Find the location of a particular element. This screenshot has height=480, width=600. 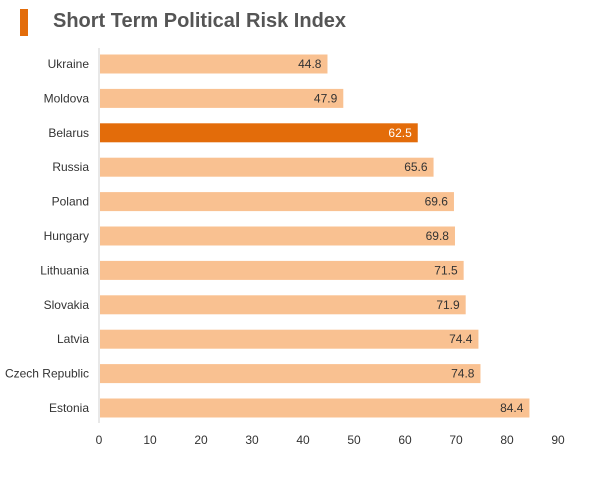

bar-lithuania is located at coordinates (282, 270).